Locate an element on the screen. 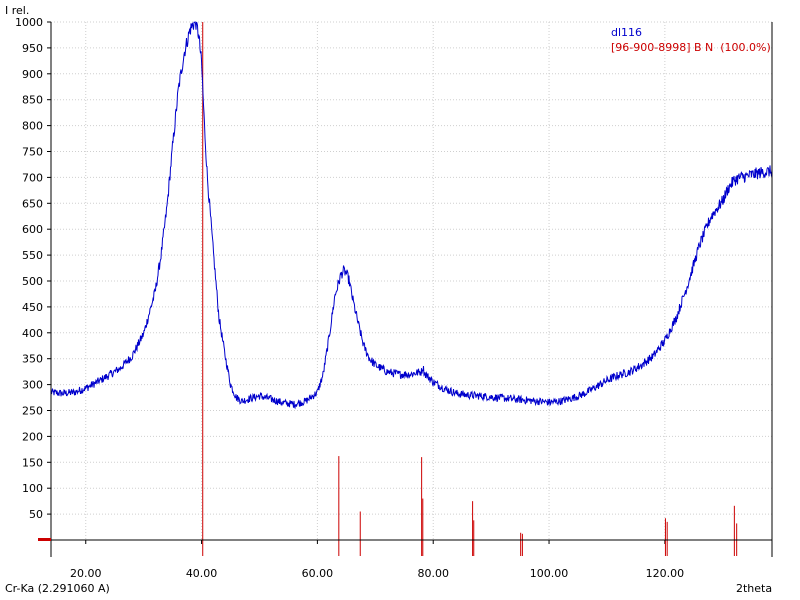 This screenshot has height=600, width=800. y-tick-label: 450 is located at coordinates (32, 307).